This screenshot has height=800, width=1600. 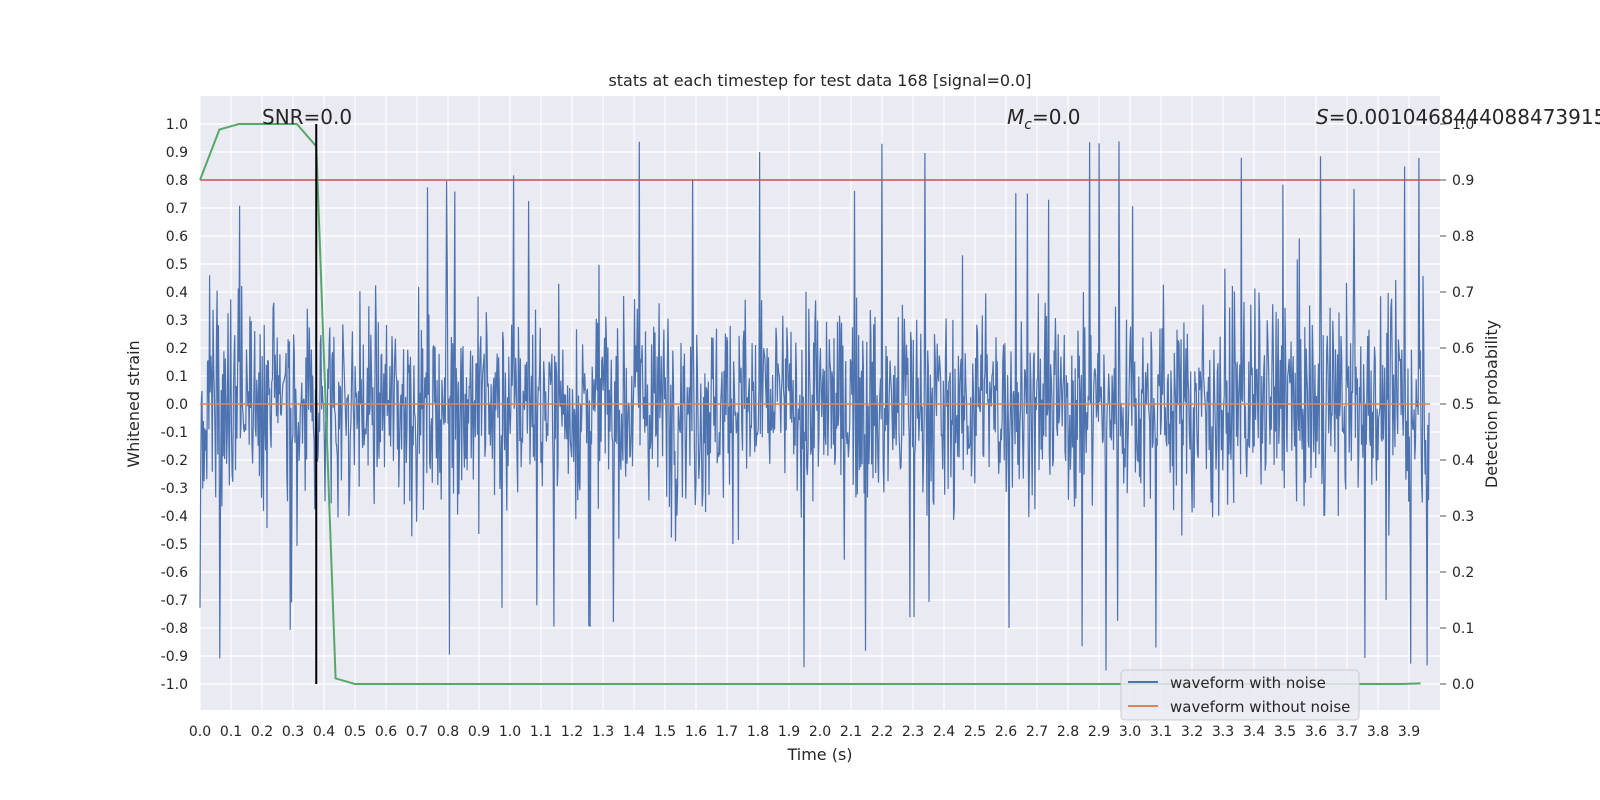 What do you see at coordinates (727, 732) in the screenshot?
I see `x-tick-label: 1.7` at bounding box center [727, 732].